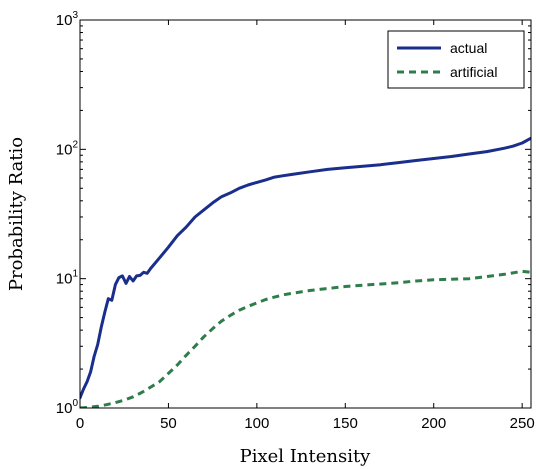 This screenshot has width=536, height=469. What do you see at coordinates (433, 423) in the screenshot?
I see `x-tick-label: 200` at bounding box center [433, 423].